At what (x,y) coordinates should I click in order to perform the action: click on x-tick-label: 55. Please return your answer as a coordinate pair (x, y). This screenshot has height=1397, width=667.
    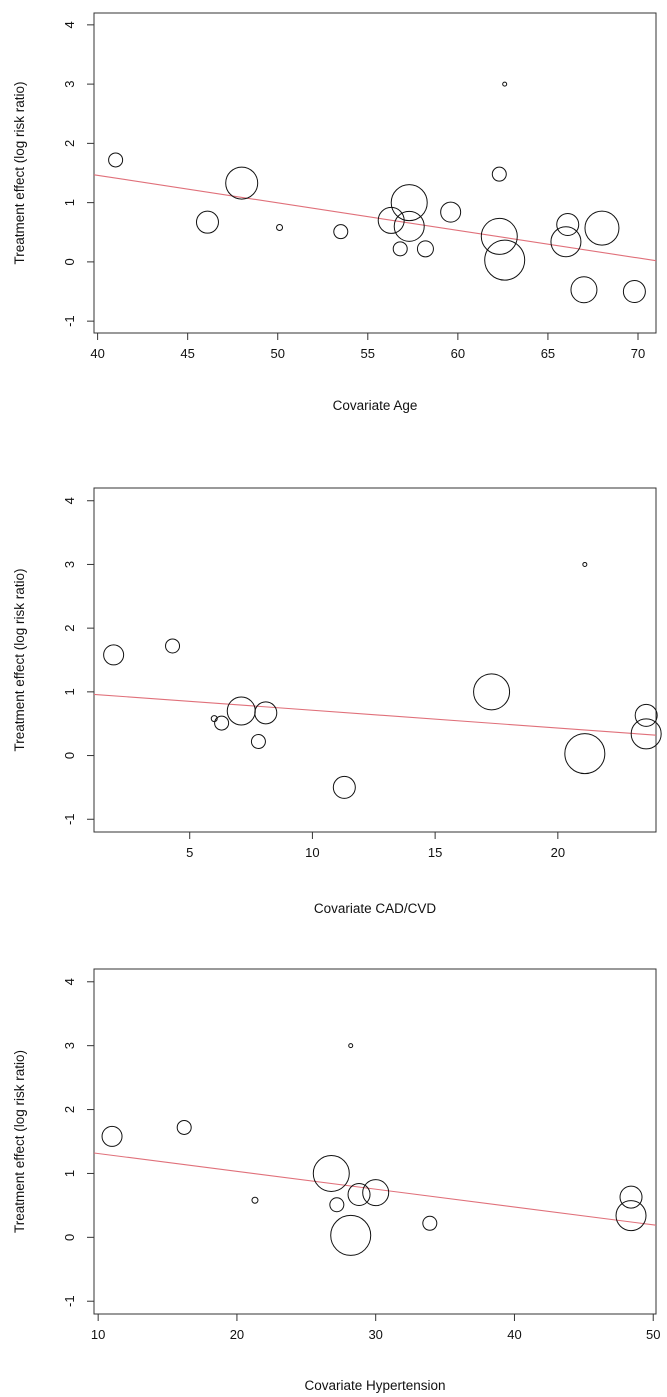
    Looking at the image, I should click on (368, 353).